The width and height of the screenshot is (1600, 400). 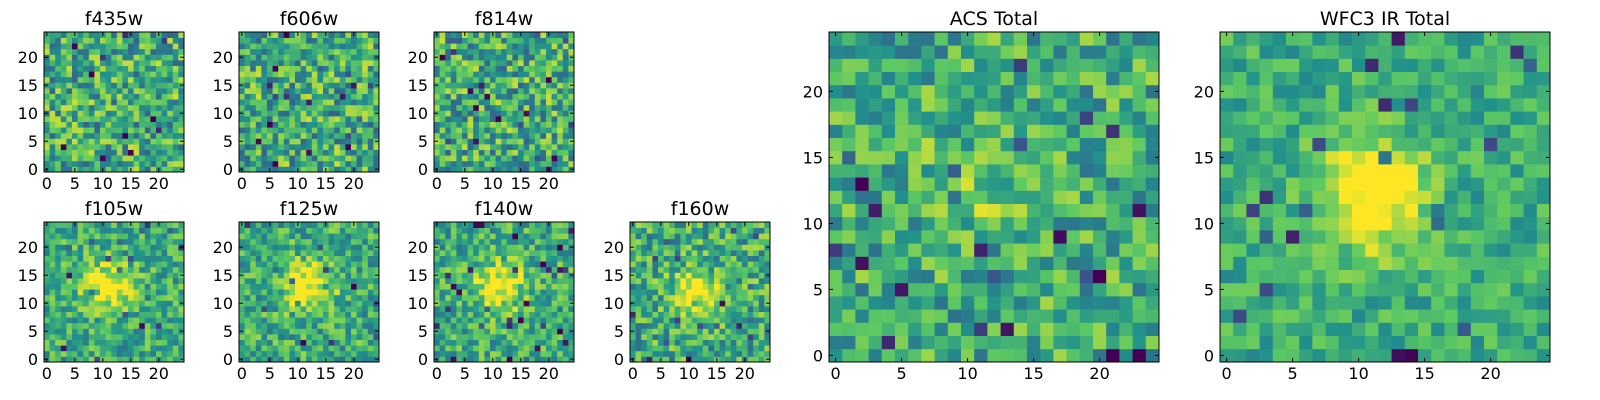 What do you see at coordinates (228, 141) in the screenshot?
I see `y-tick-label: 5` at bounding box center [228, 141].